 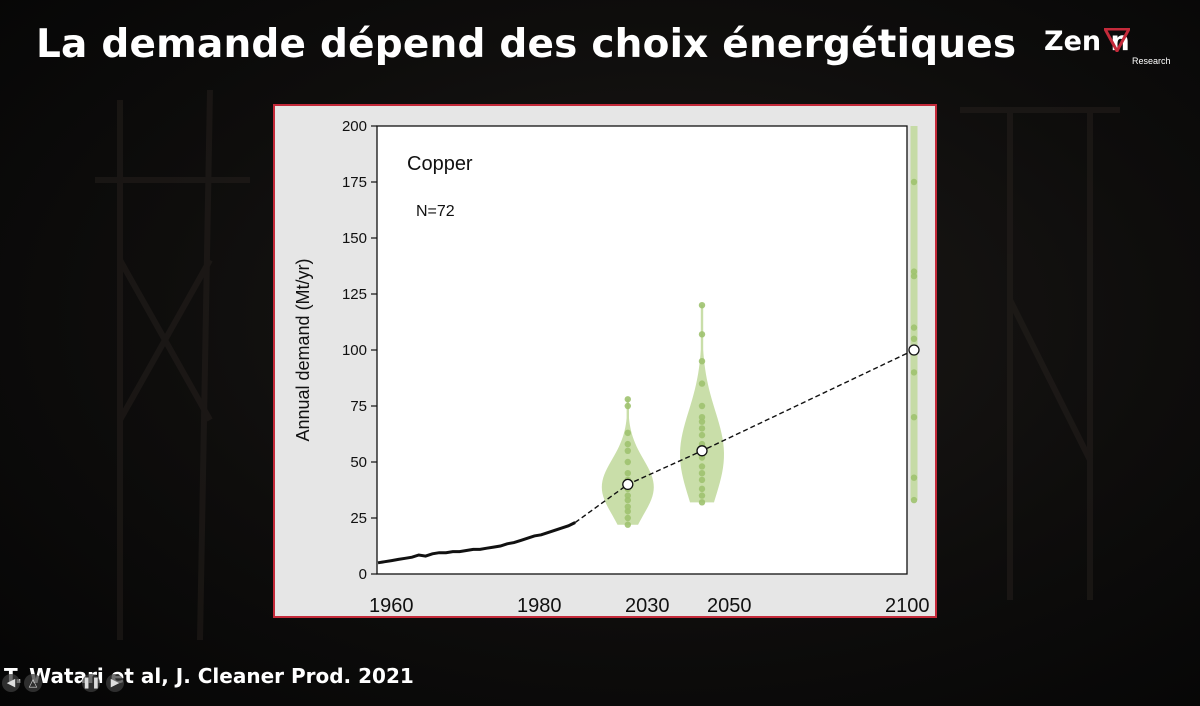 What do you see at coordinates (440, 164) in the screenshot?
I see `panel-title: Copper` at bounding box center [440, 164].